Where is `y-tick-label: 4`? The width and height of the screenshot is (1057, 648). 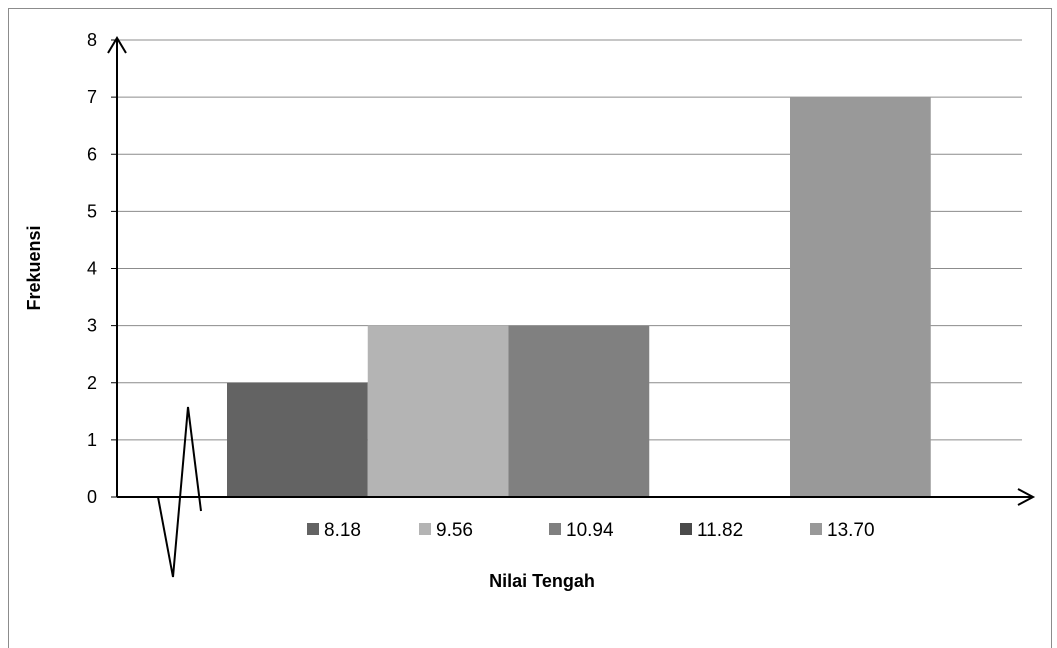
y-tick-label: 4 is located at coordinates (92, 269).